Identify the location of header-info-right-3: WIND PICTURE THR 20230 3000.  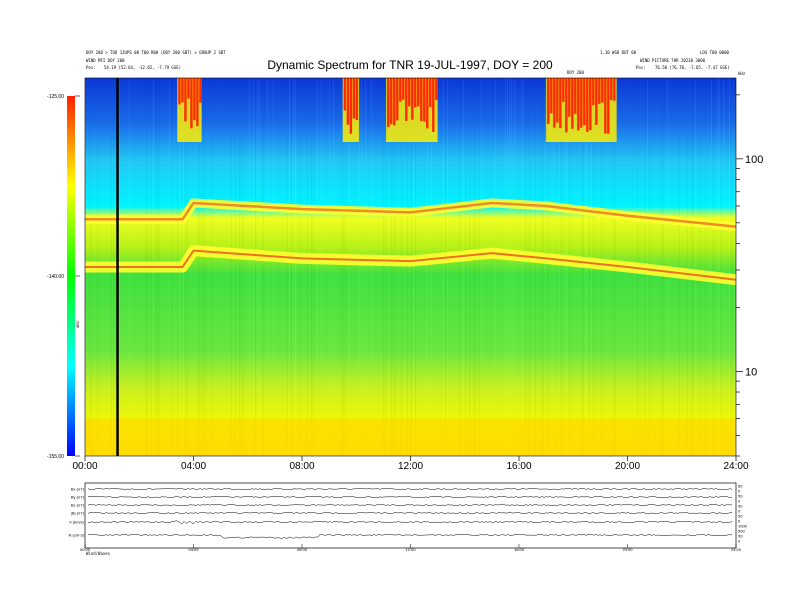
(673, 60).